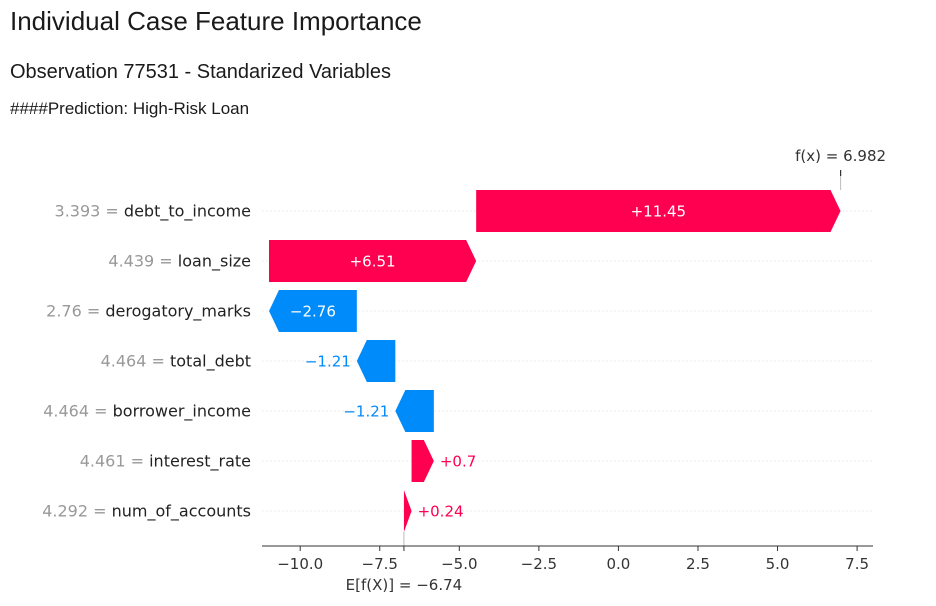 This screenshot has width=936, height=606. Describe the element at coordinates (176, 362) in the screenshot. I see `feature-label-total-debt: 4.464 = total_debt` at that location.